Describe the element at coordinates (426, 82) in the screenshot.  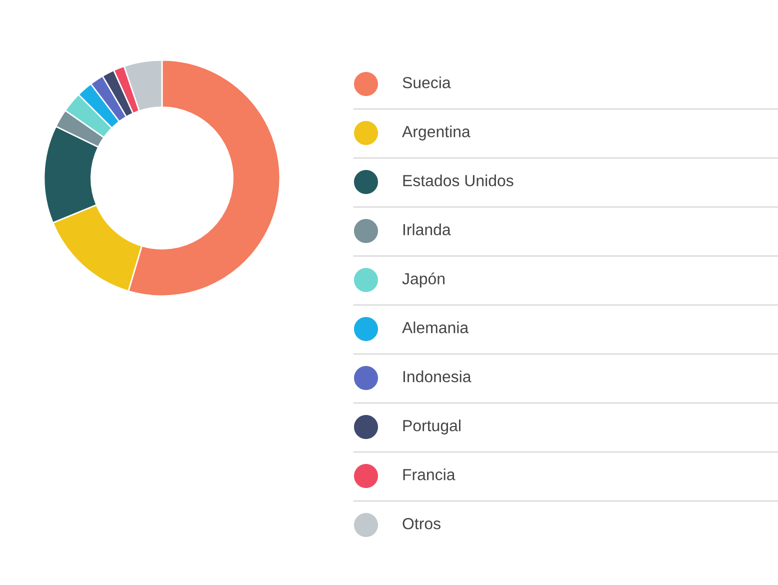
I see `legend-label: Suecia` at that location.